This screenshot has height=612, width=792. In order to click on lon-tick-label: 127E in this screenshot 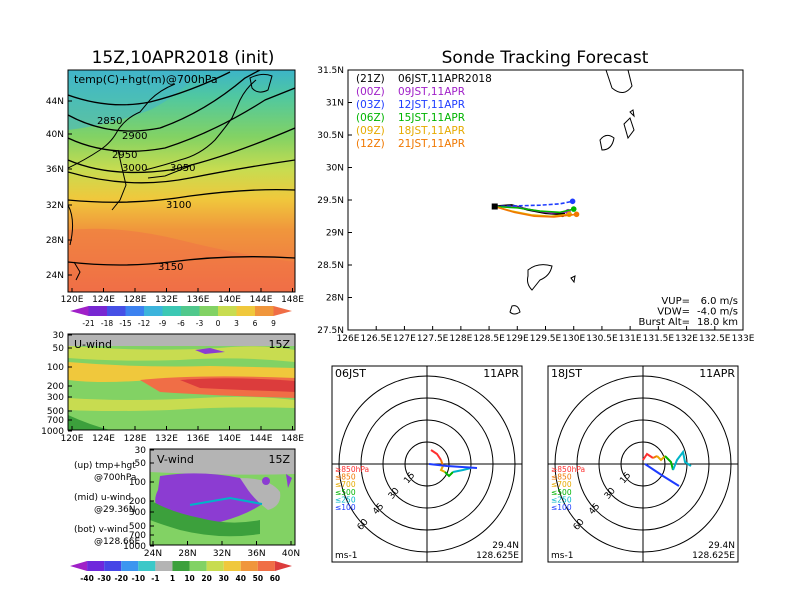, I will do `click(404, 339)`.